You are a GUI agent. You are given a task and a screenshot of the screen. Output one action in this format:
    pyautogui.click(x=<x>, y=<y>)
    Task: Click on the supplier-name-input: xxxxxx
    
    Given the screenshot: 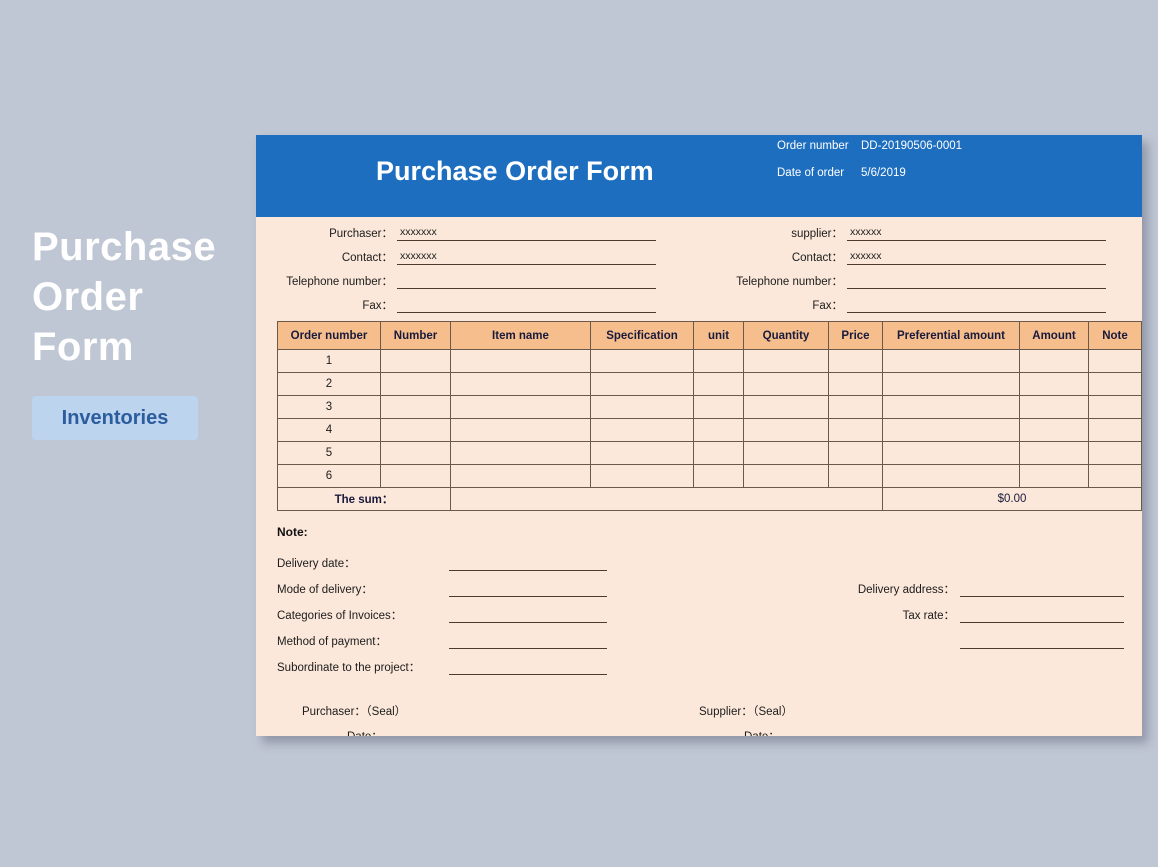 What is the action you would take?
    pyautogui.click(x=976, y=232)
    